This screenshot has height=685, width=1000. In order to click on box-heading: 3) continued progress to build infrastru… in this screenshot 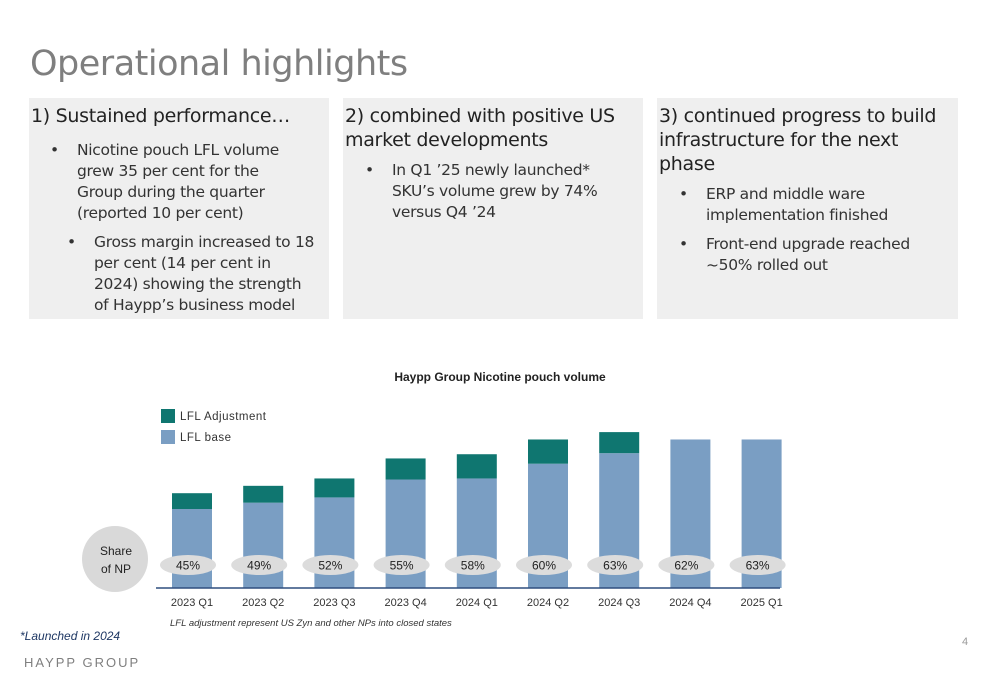, I will do `click(798, 140)`.